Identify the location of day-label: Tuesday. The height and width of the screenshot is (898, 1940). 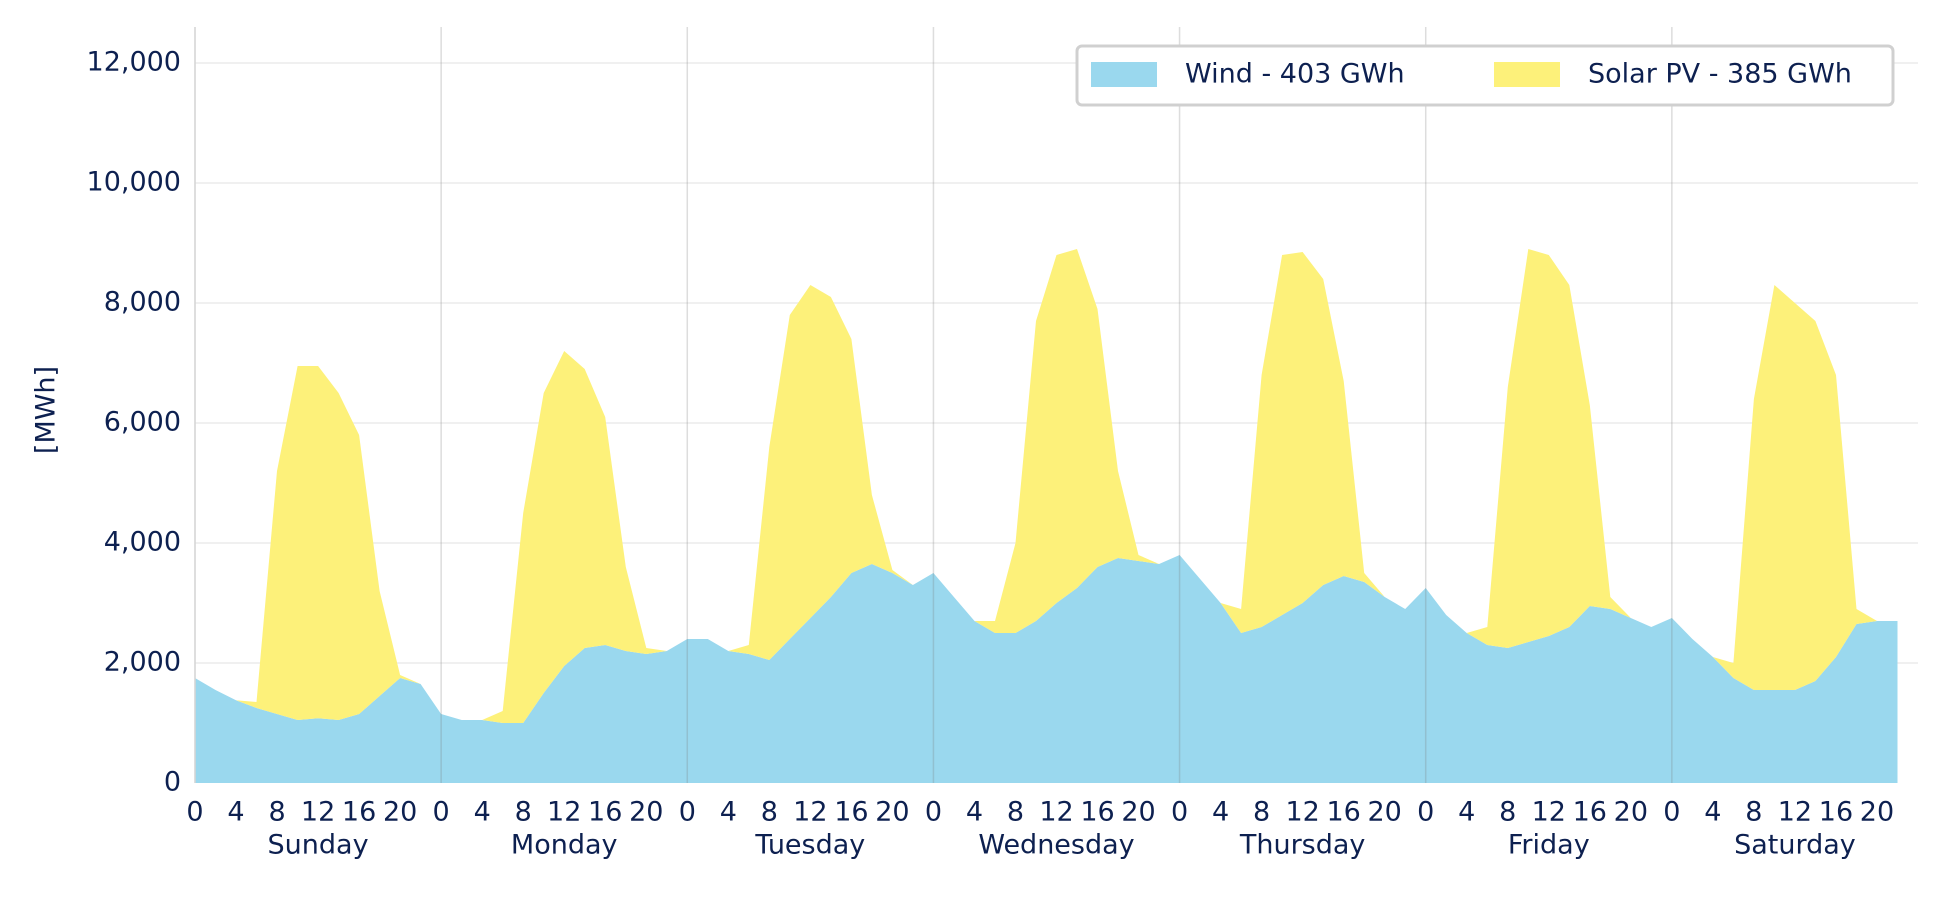
(809, 845).